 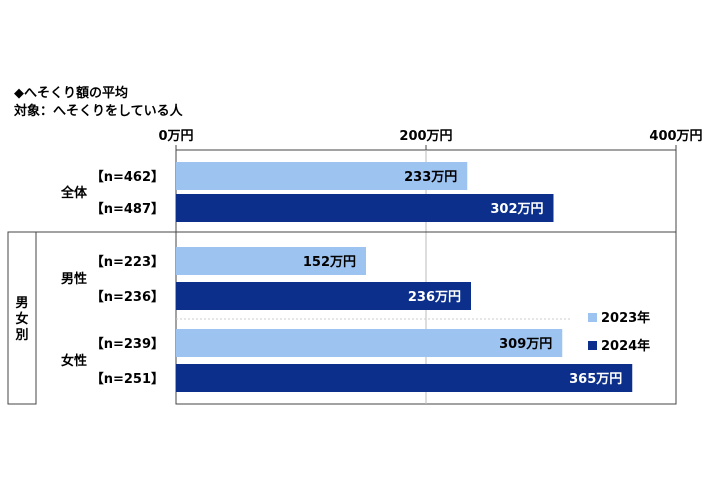 What do you see at coordinates (625, 346) in the screenshot?
I see `legend-label: 2024年` at bounding box center [625, 346].